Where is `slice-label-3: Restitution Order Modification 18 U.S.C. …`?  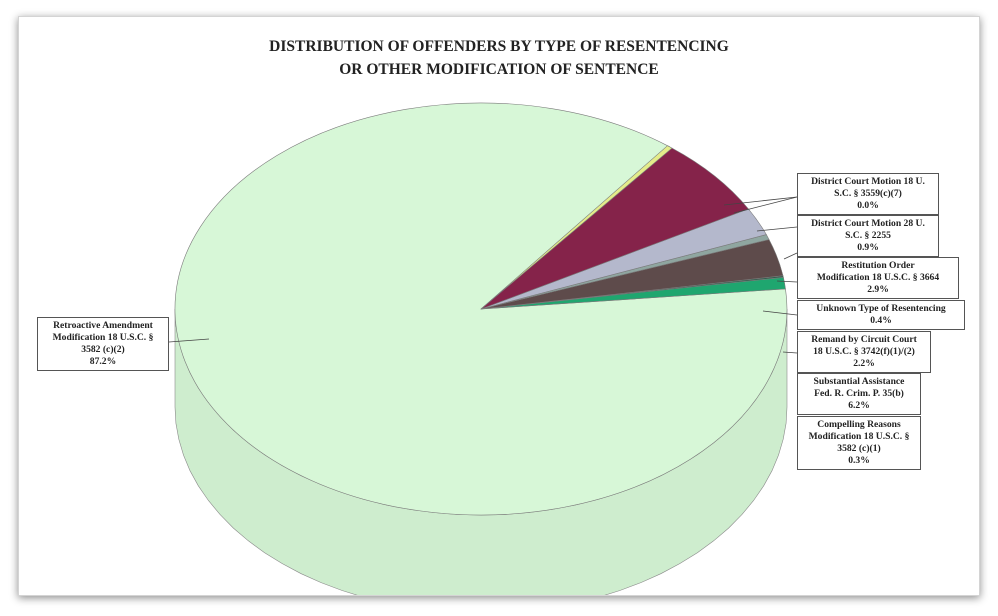 slice-label-3: Restitution Order Modification 18 U.S.C. … is located at coordinates (878, 278).